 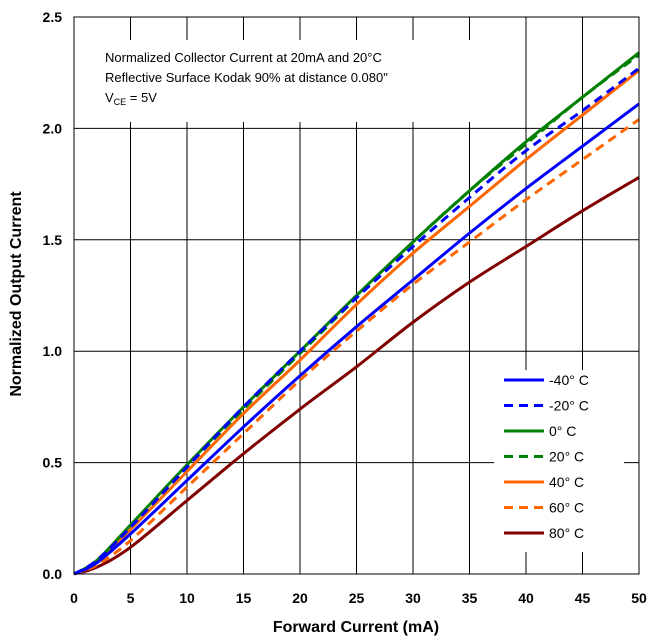 What do you see at coordinates (562, 431) in the screenshot?
I see `legend-label-2: 0° C` at bounding box center [562, 431].